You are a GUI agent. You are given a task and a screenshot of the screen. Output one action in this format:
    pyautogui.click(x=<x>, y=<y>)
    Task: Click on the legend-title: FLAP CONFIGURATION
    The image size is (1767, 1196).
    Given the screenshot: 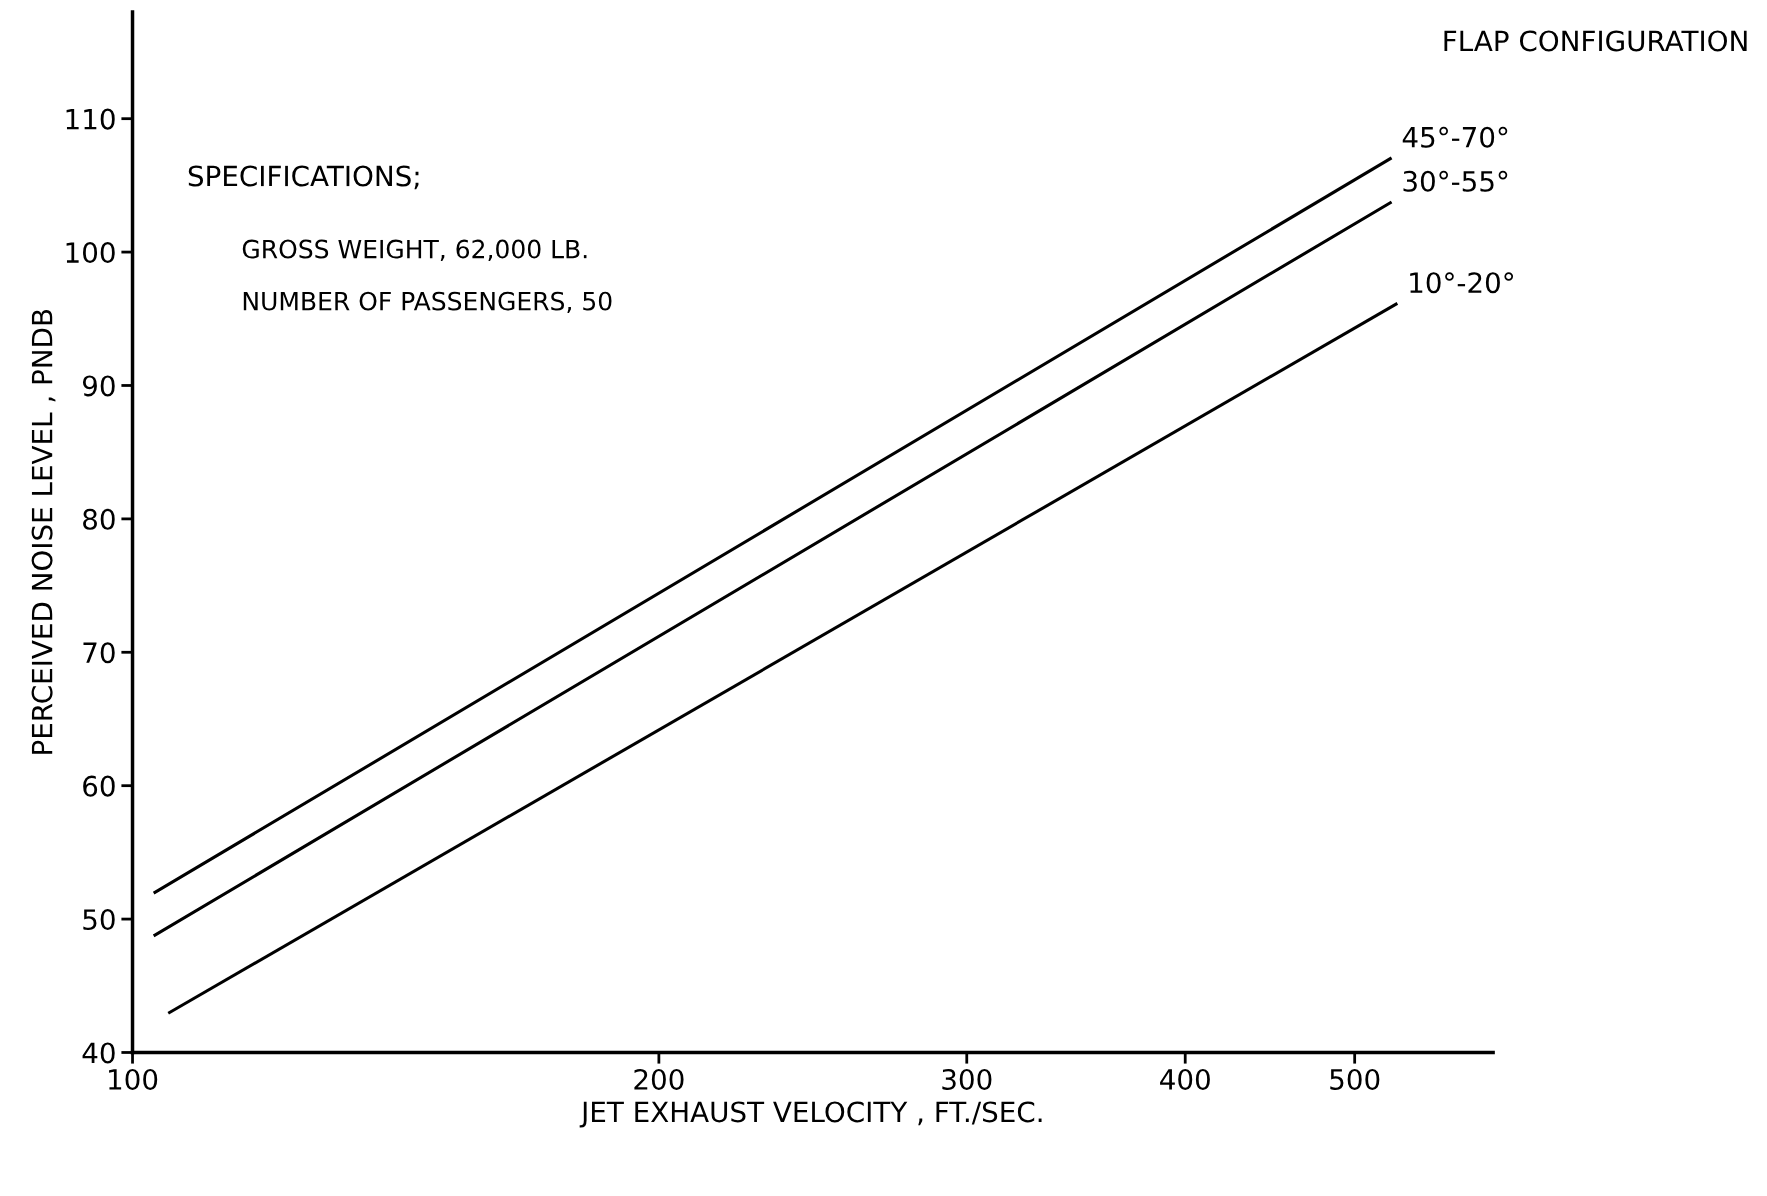 What is the action you would take?
    pyautogui.click(x=1595, y=41)
    